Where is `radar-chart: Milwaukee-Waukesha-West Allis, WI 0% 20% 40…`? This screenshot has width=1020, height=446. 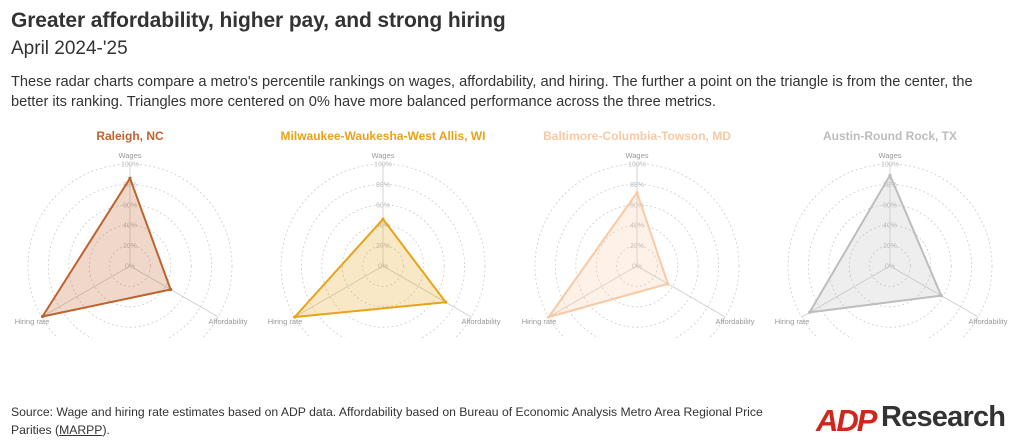 radar-chart: Milwaukee-Waukesha-West Allis, WI 0% 20% 40… is located at coordinates (384, 233).